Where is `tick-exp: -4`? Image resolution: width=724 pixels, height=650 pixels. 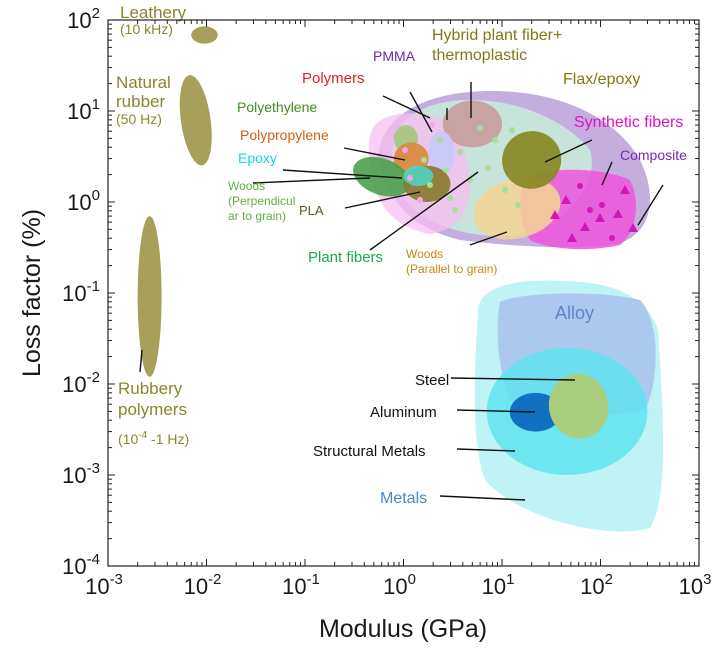 tick-exp: -4 is located at coordinates (93, 559).